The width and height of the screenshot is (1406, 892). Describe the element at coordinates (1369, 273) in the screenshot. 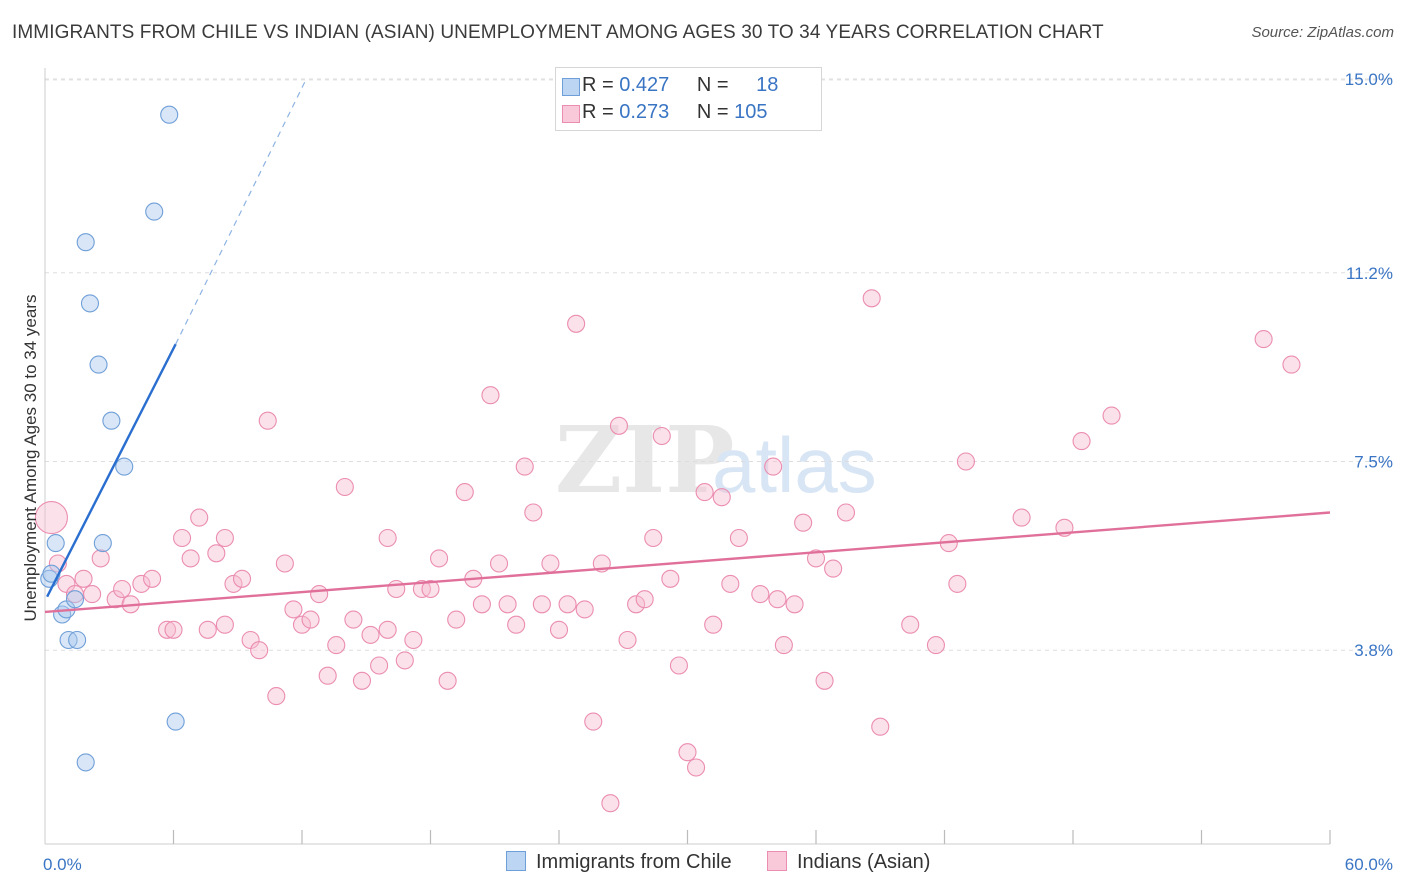

I see `y-tick-label: 11.2%` at that location.